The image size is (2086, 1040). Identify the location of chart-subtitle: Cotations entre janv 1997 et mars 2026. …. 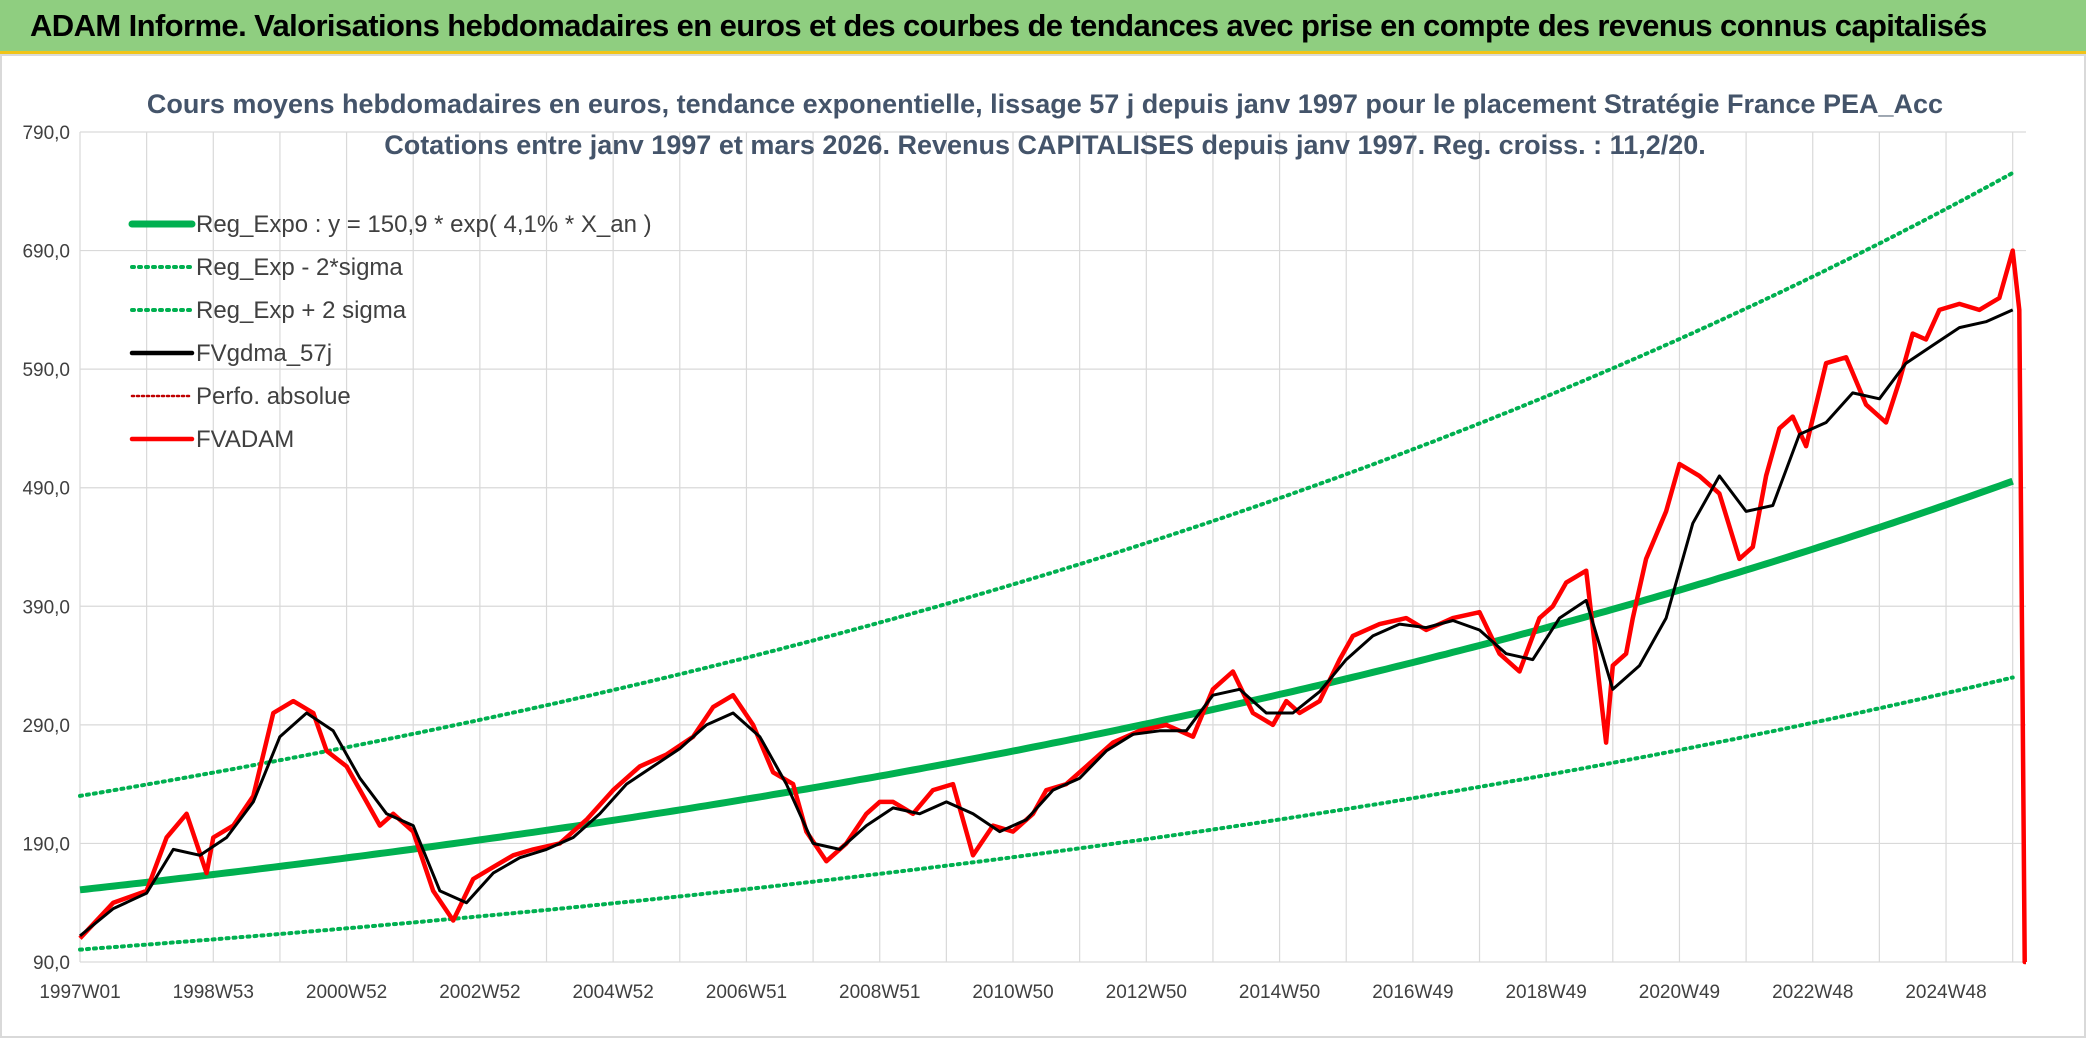
(1045, 145).